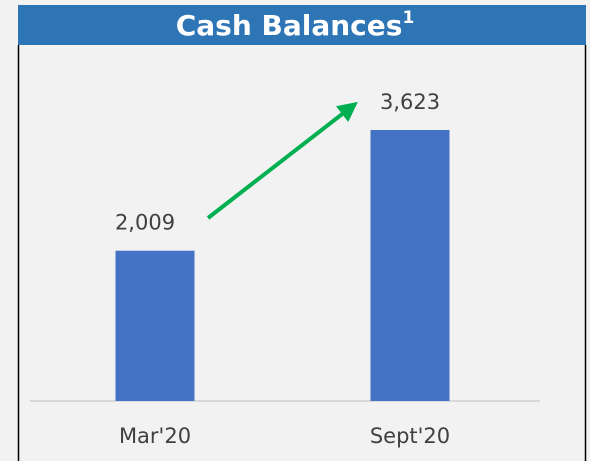 This screenshot has height=461, width=590. Describe the element at coordinates (410, 436) in the screenshot. I see `x-tick-label: Sept'20` at that location.